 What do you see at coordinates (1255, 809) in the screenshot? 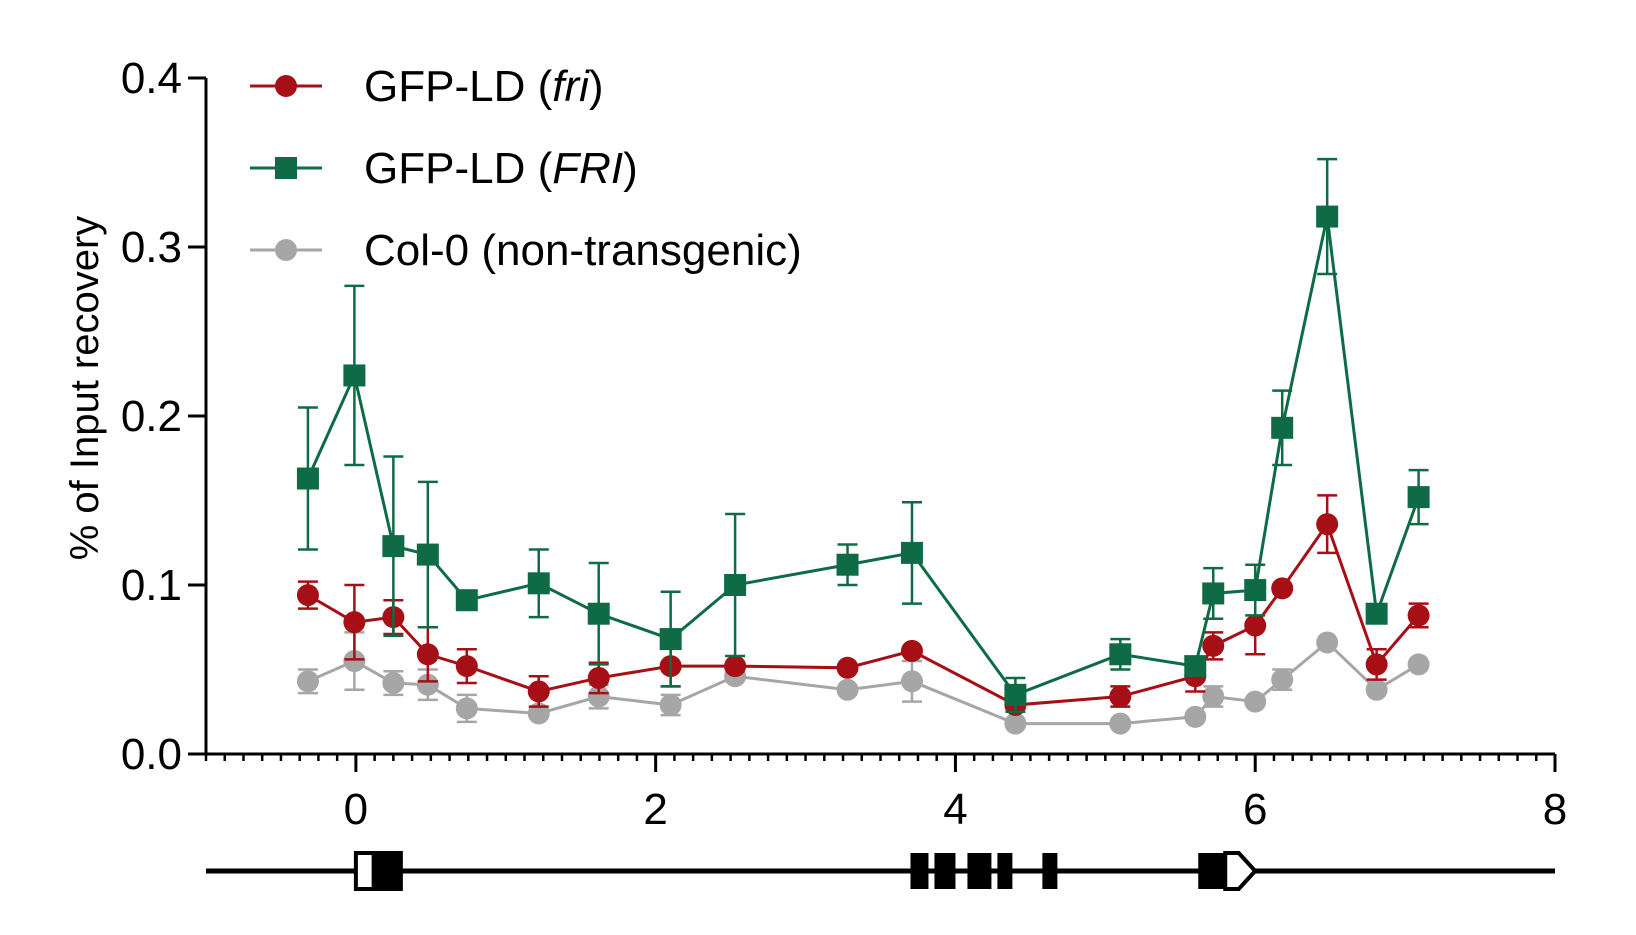
I see `x-tick-label: 6` at bounding box center [1255, 809].